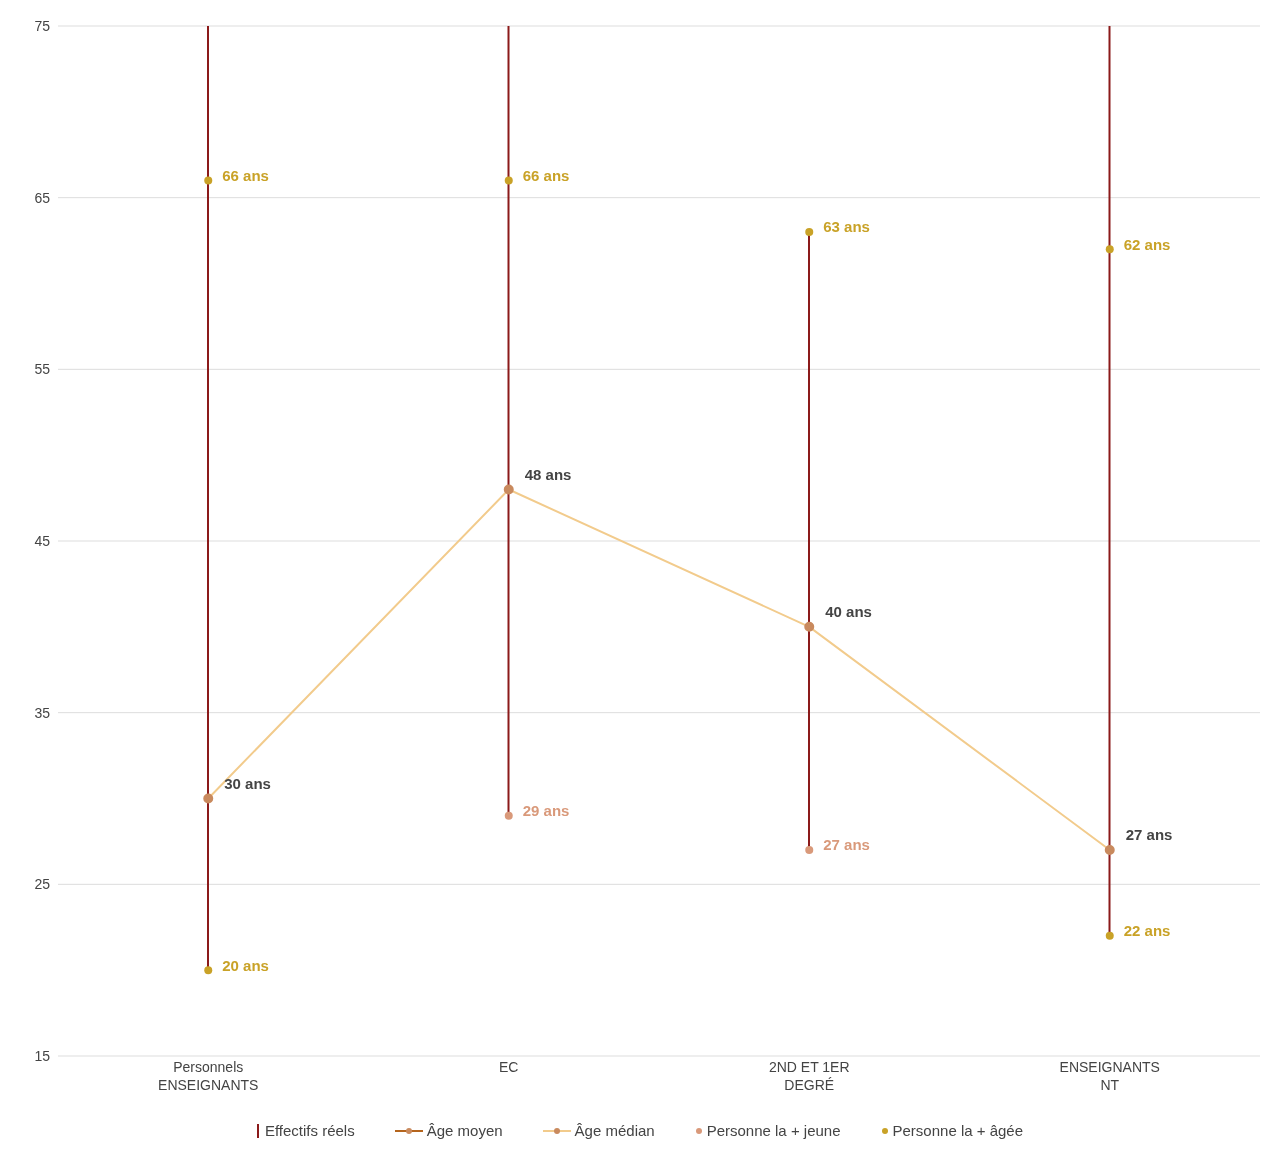 The image size is (1278, 1176). I want to click on data-label: 48 ans, so click(548, 474).